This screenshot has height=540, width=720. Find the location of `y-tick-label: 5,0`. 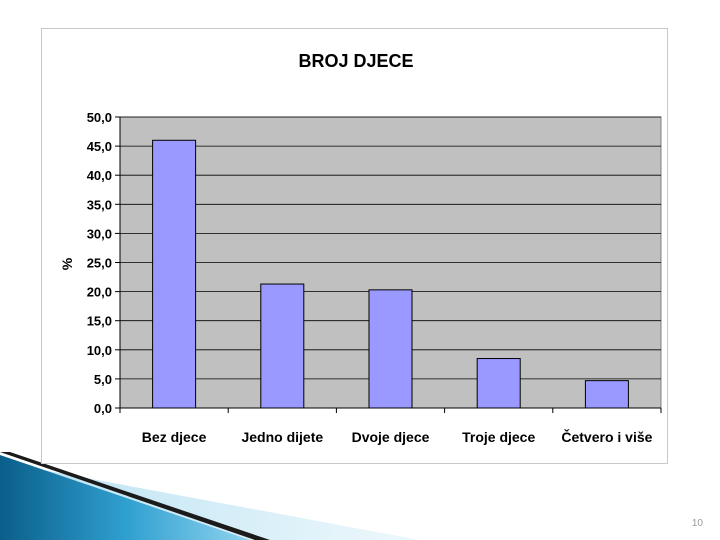

y-tick-label: 5,0 is located at coordinates (103, 379).